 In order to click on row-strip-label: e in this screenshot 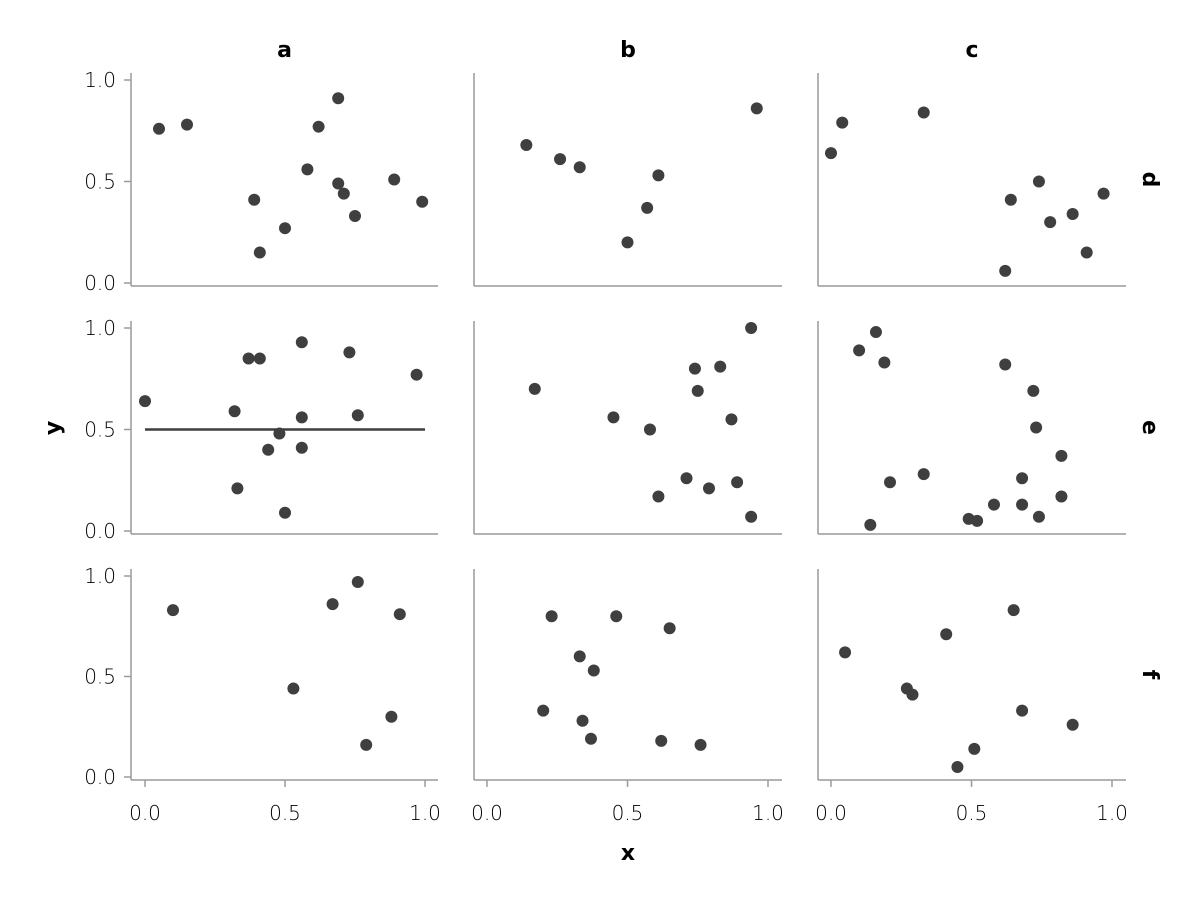, I will do `click(1149, 427)`.